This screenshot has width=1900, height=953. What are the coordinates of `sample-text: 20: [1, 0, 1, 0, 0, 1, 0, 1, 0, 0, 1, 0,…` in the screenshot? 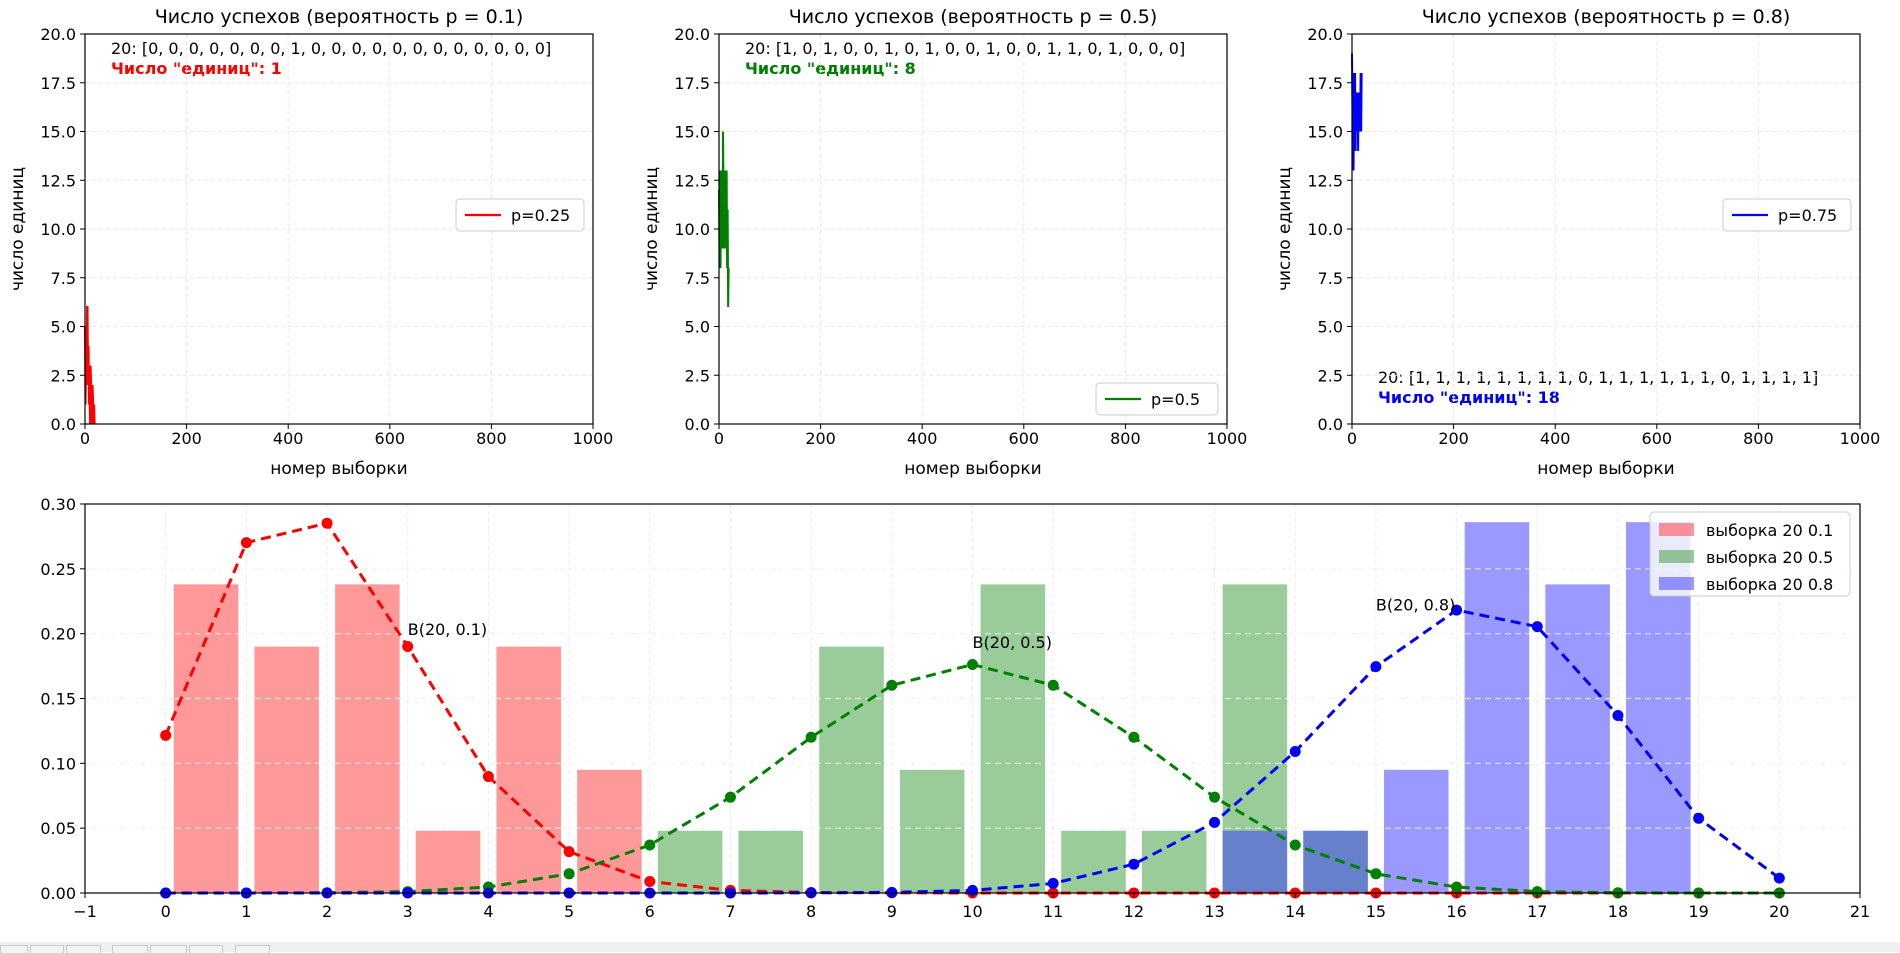 It's located at (965, 48).